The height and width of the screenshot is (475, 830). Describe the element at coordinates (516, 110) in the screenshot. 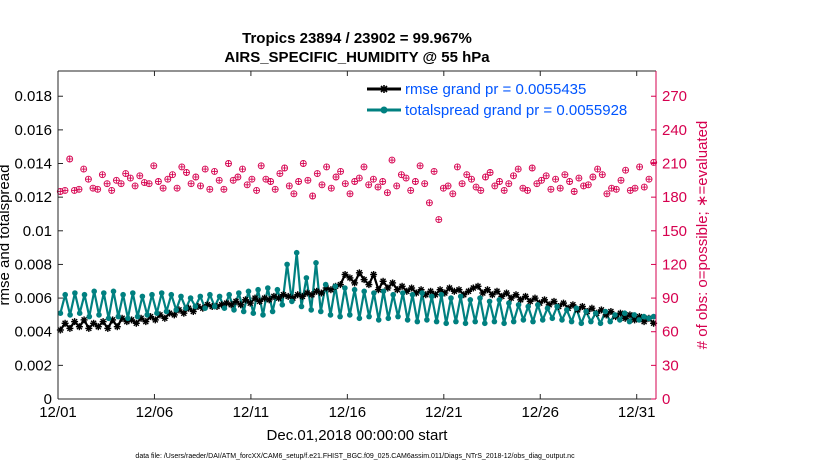

I see `legend-spread-label: totalspread grand pr = 0.0055928` at that location.